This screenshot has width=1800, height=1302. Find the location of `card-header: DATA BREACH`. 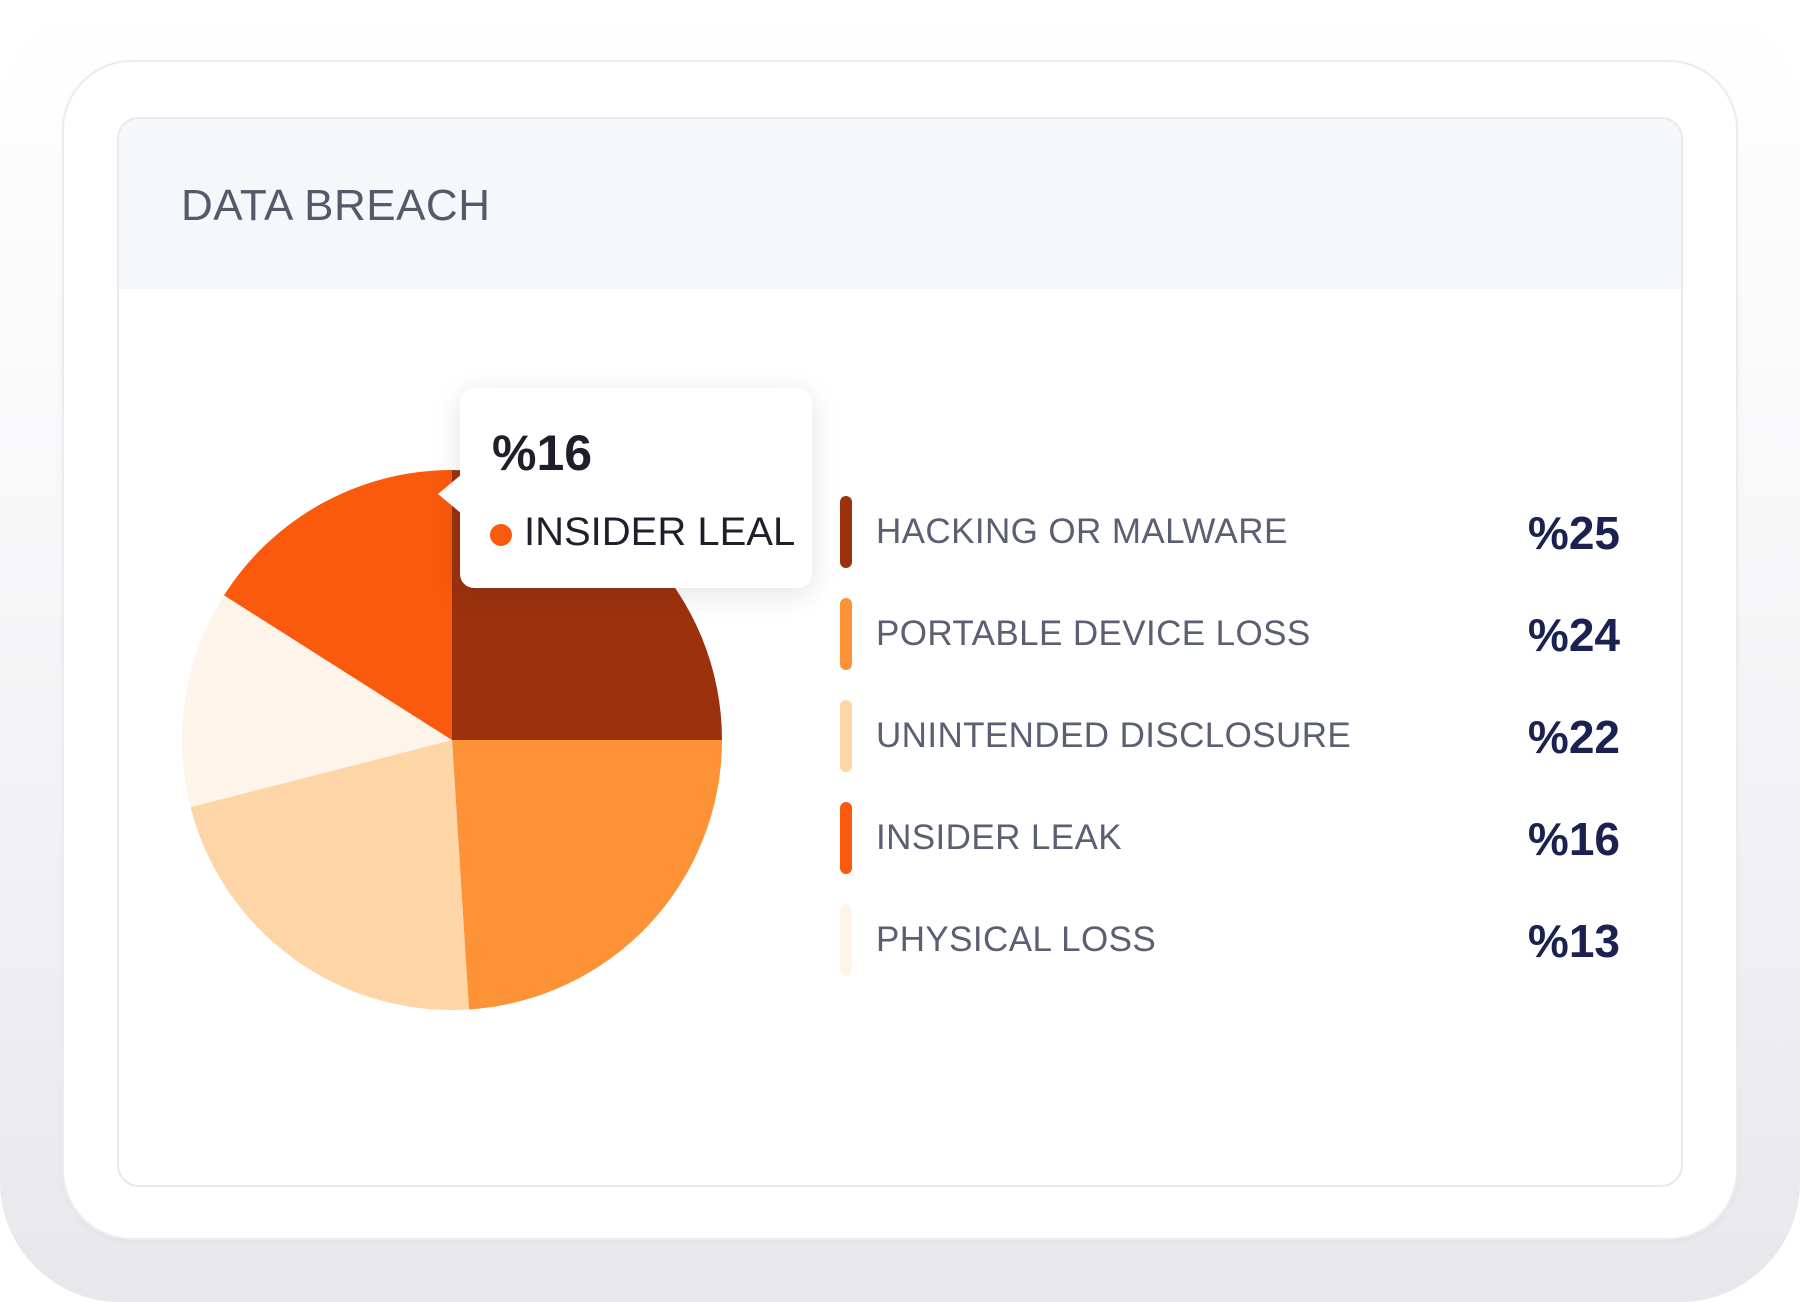

card-header: DATA BREACH is located at coordinates (900, 204).